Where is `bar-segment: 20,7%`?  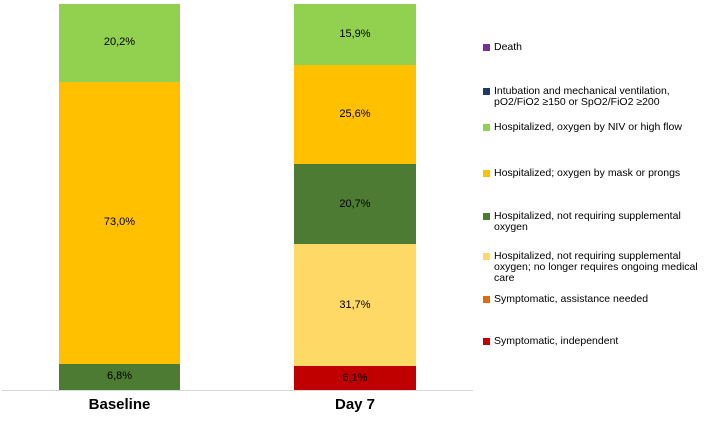
bar-segment: 20,7% is located at coordinates (355, 204).